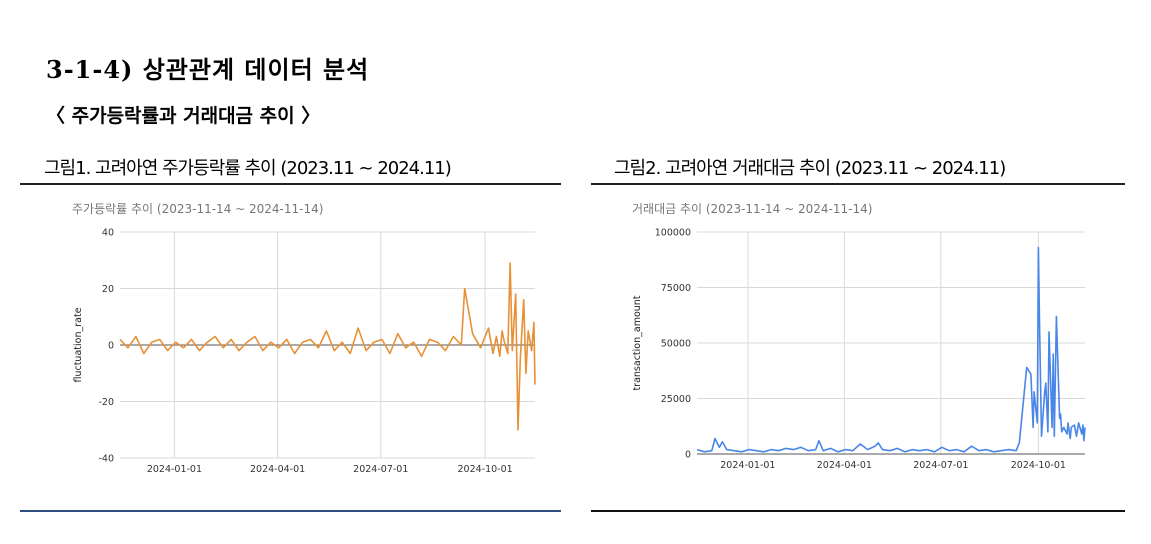 The height and width of the screenshot is (544, 1151). I want to click on figure-1-top-rule, so click(290, 184).